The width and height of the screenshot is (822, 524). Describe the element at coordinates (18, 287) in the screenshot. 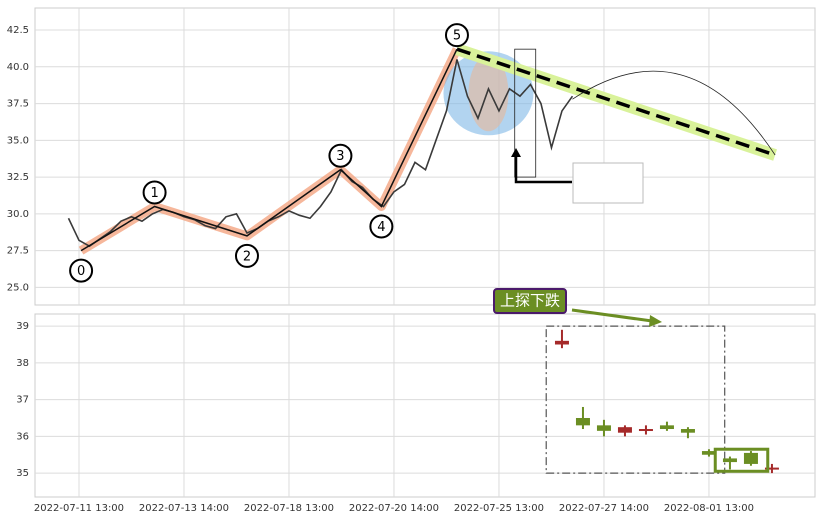

I see `y-tick-label: 25.0` at that location.